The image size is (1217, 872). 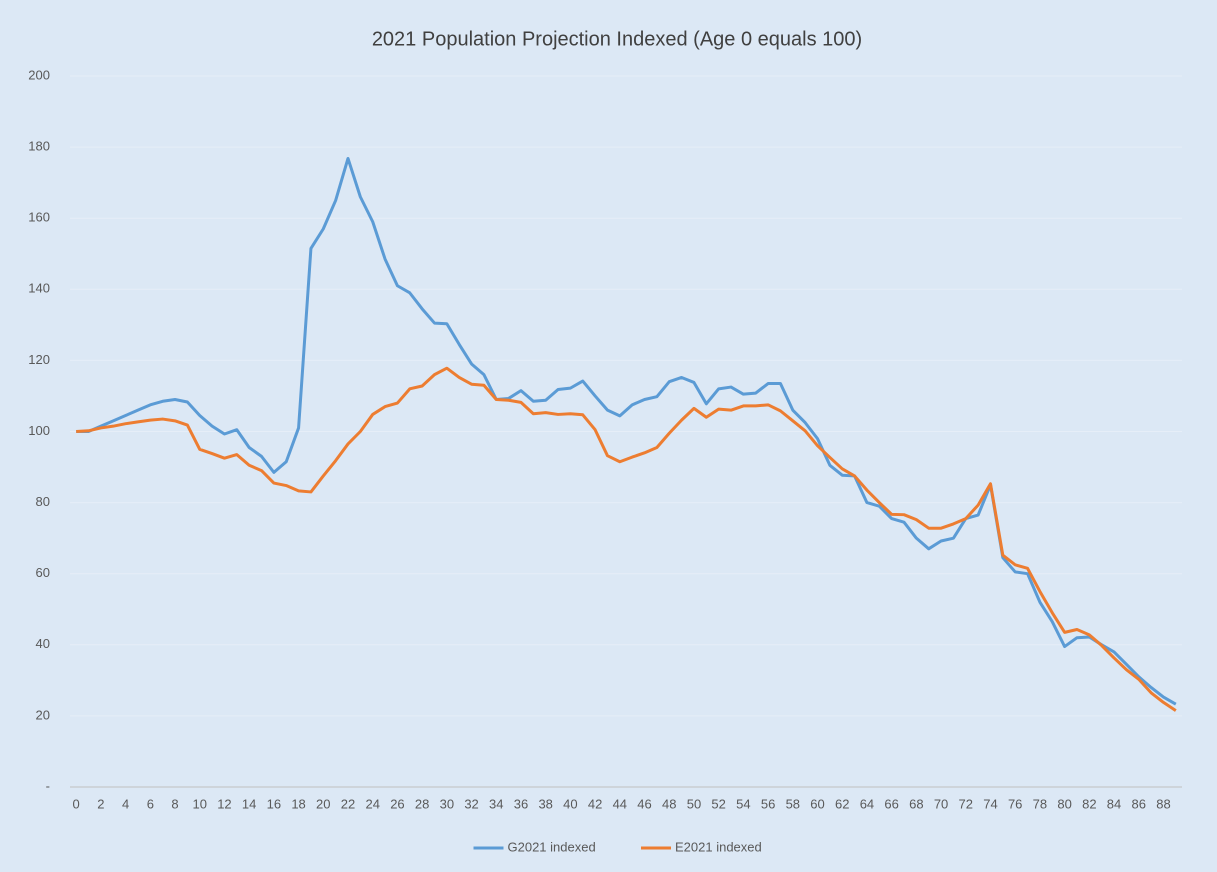 What do you see at coordinates (224, 803) in the screenshot?
I see `x-tick-label: 12` at bounding box center [224, 803].